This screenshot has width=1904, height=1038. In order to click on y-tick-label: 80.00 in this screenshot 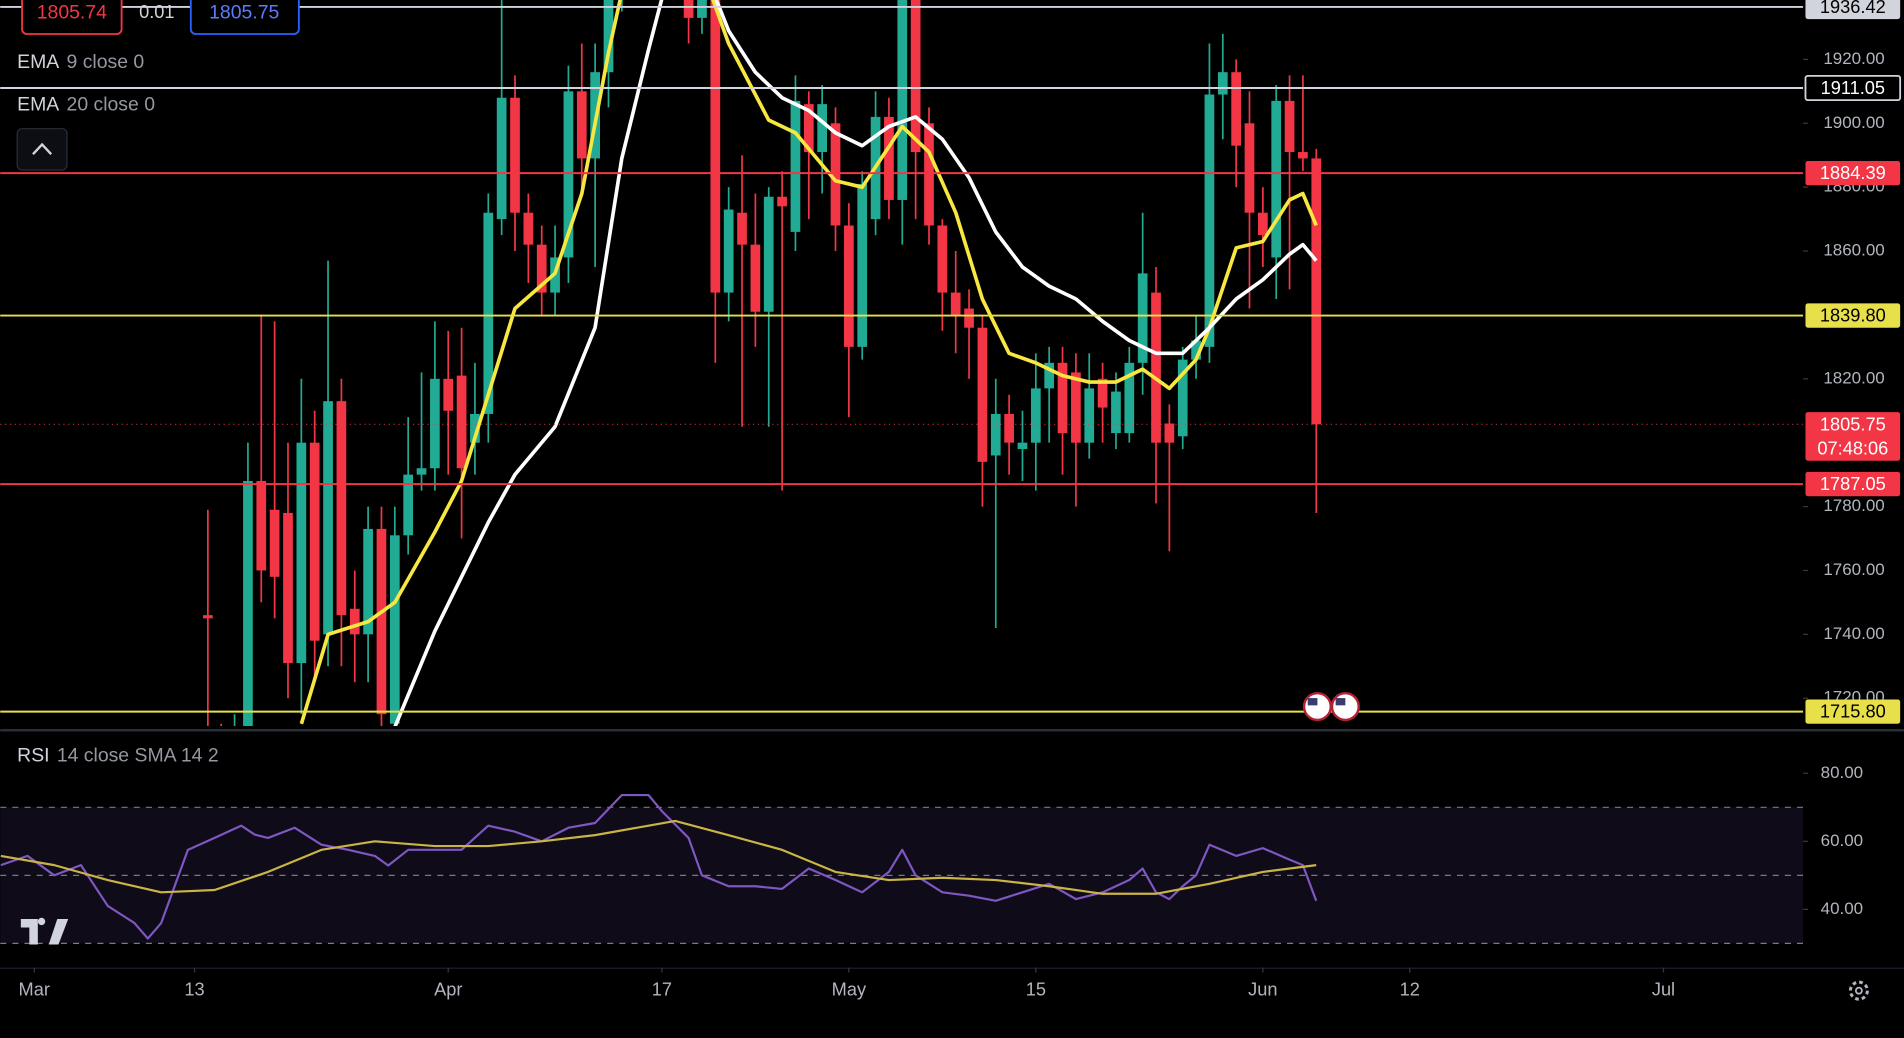, I will do `click(1842, 772)`.